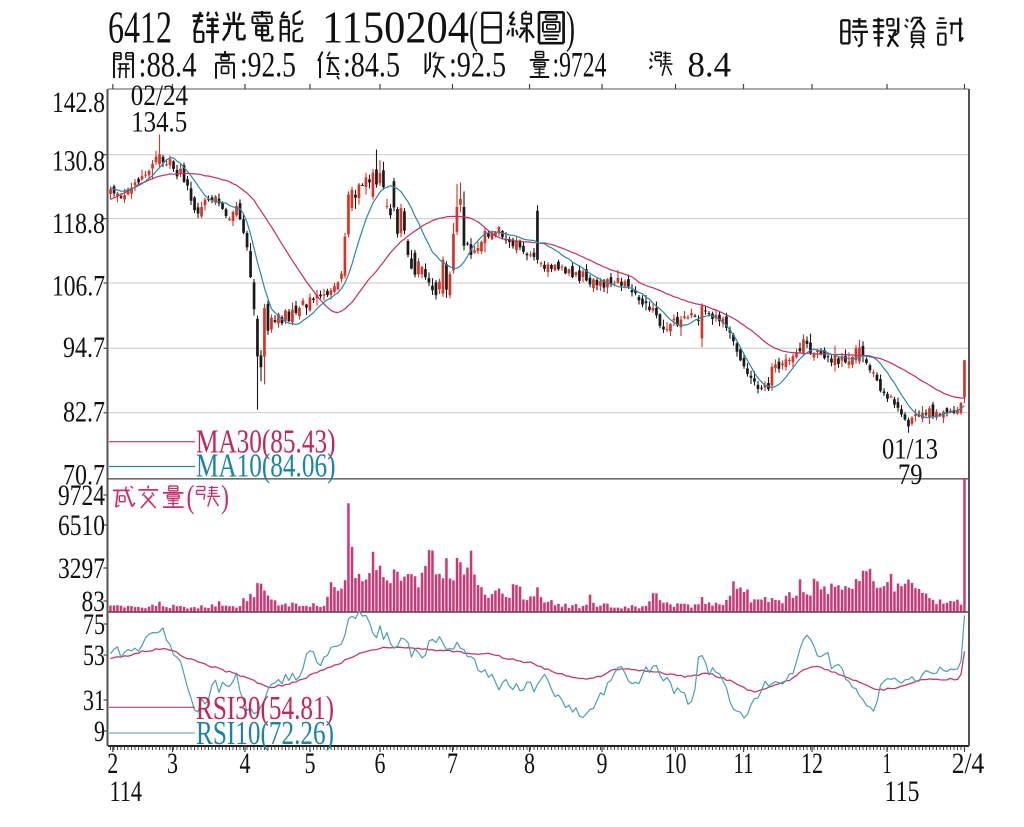  Describe the element at coordinates (744, 763) in the screenshot. I see `svg-text: 11` at that location.